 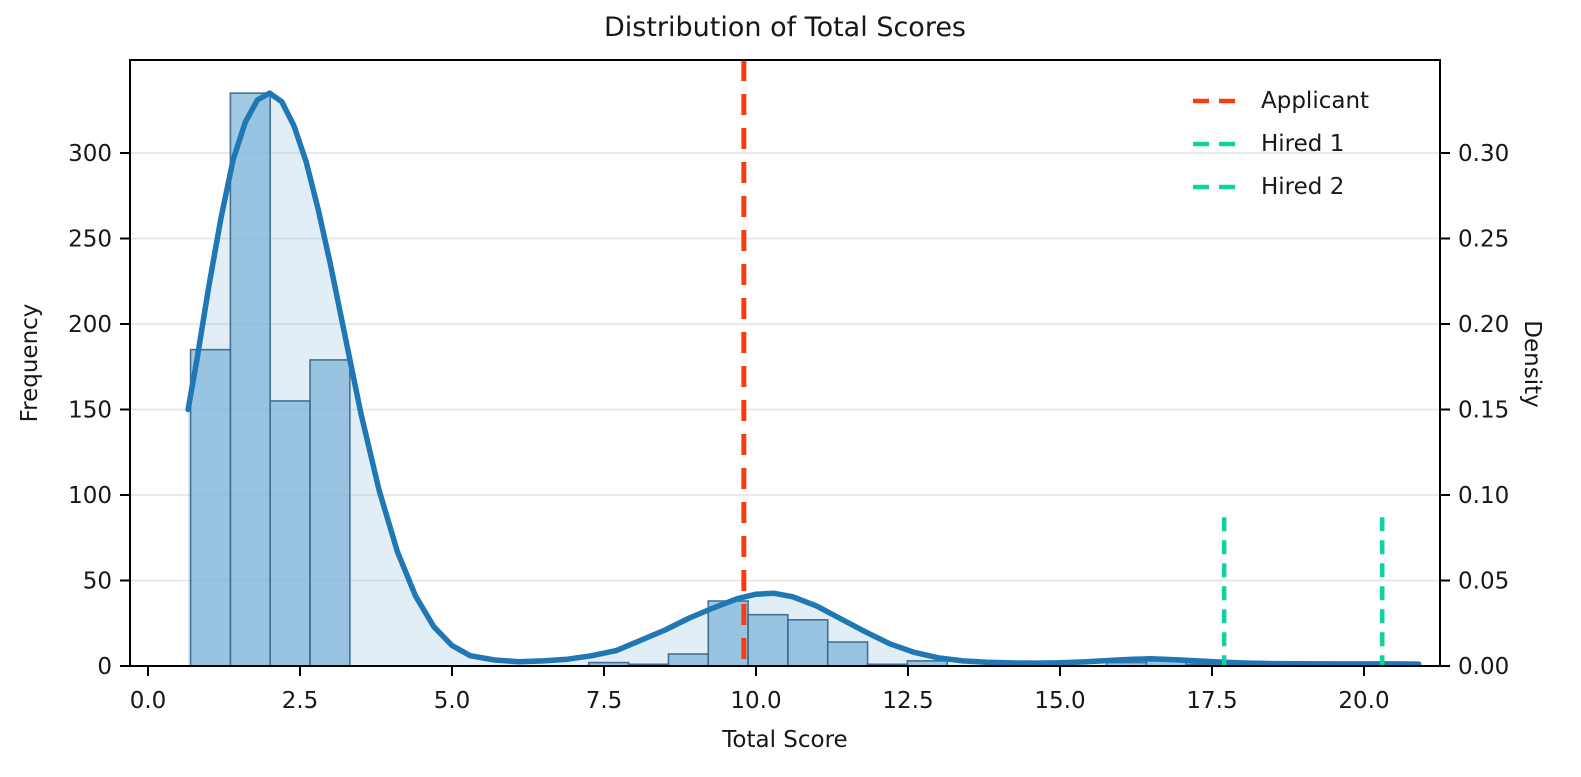 I want to click on legend-label-hired-2: Hired 2, so click(x=1303, y=186).